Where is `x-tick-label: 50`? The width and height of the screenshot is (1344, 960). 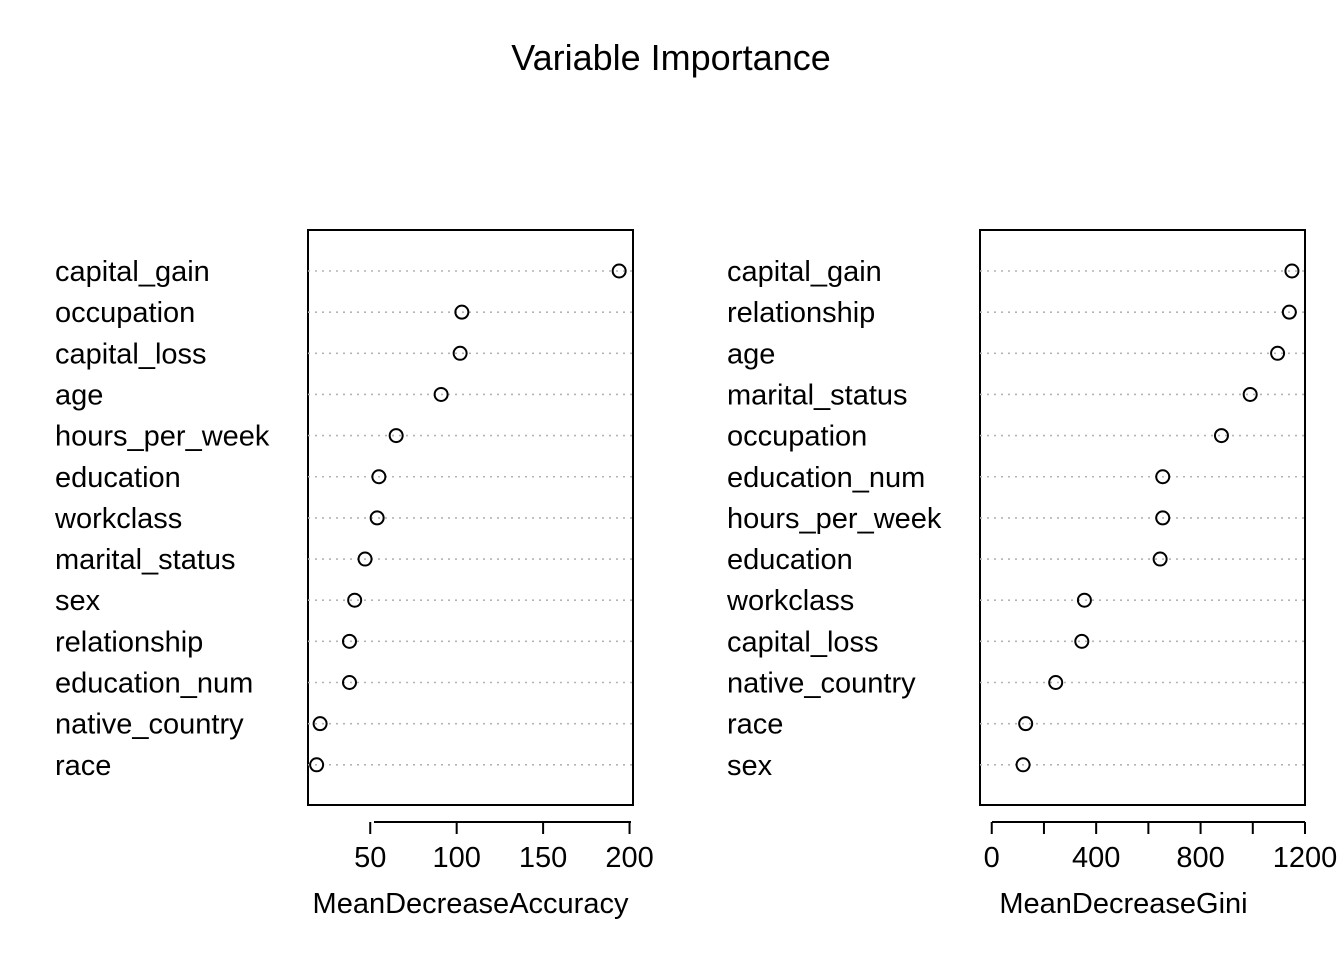
x-tick-label: 50 is located at coordinates (370, 858).